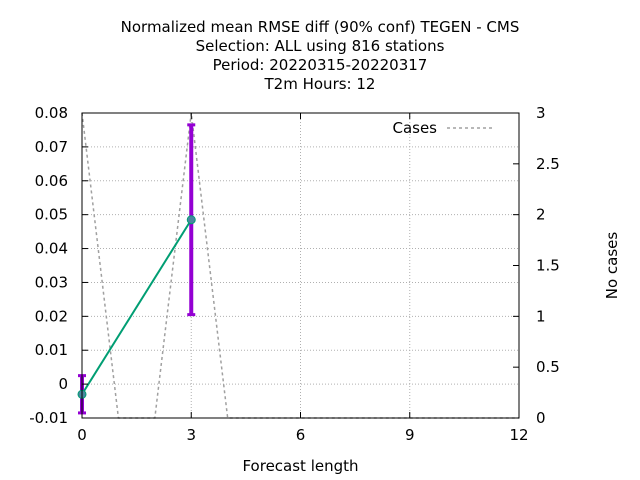 The image size is (640, 480). I want to click on y-tick-label: 0.01, so click(51, 350).